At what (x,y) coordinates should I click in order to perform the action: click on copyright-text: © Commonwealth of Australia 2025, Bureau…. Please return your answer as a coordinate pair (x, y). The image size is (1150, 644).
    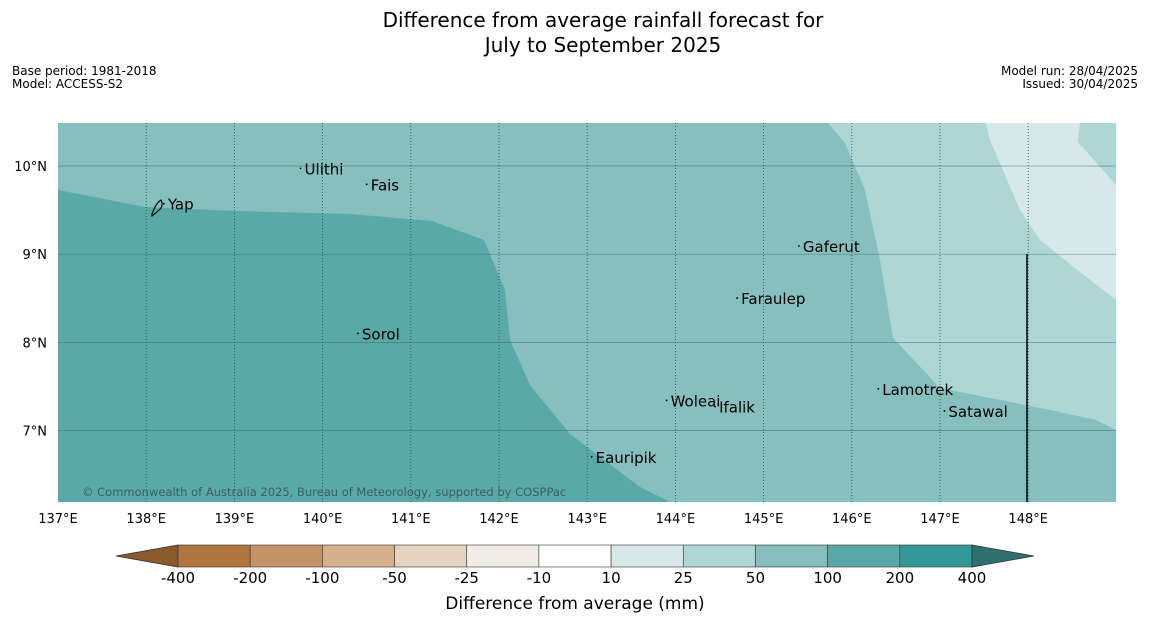
    Looking at the image, I should click on (324, 492).